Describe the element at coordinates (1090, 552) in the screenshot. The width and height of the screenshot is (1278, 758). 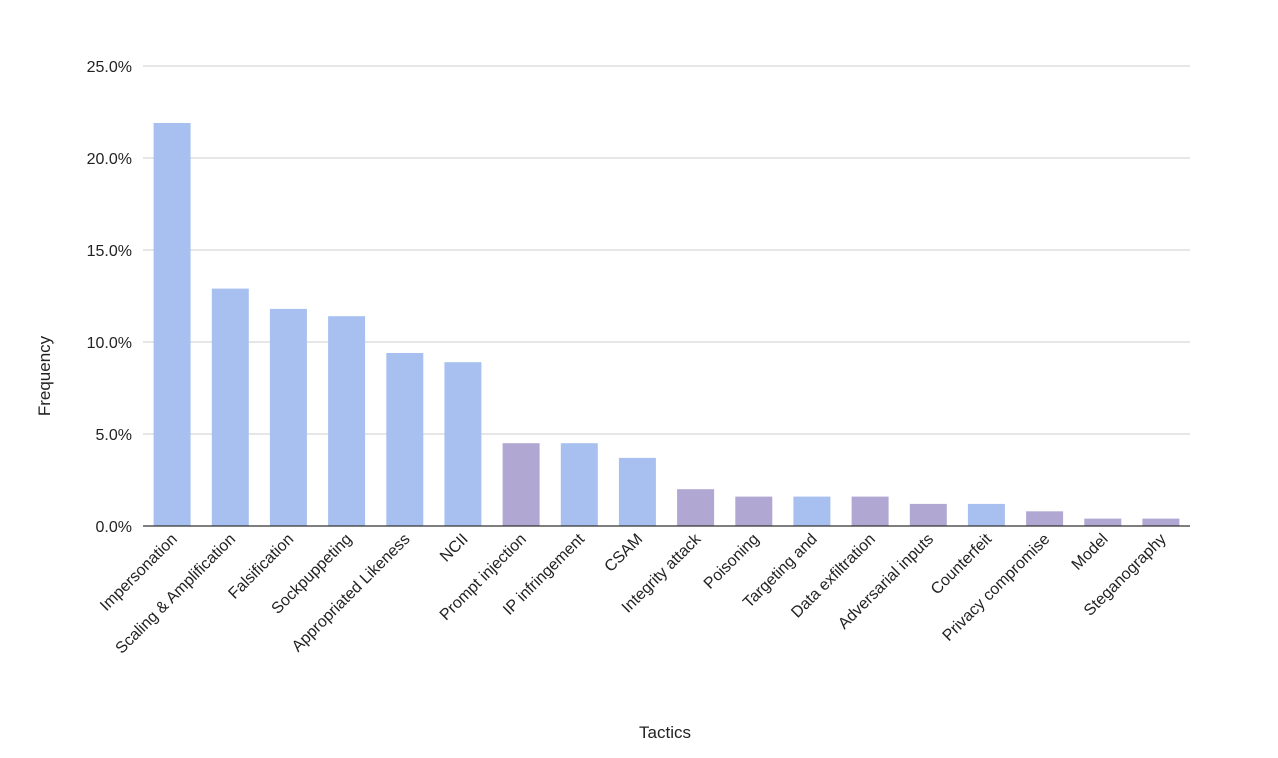
I see `x-category-label: Model` at that location.